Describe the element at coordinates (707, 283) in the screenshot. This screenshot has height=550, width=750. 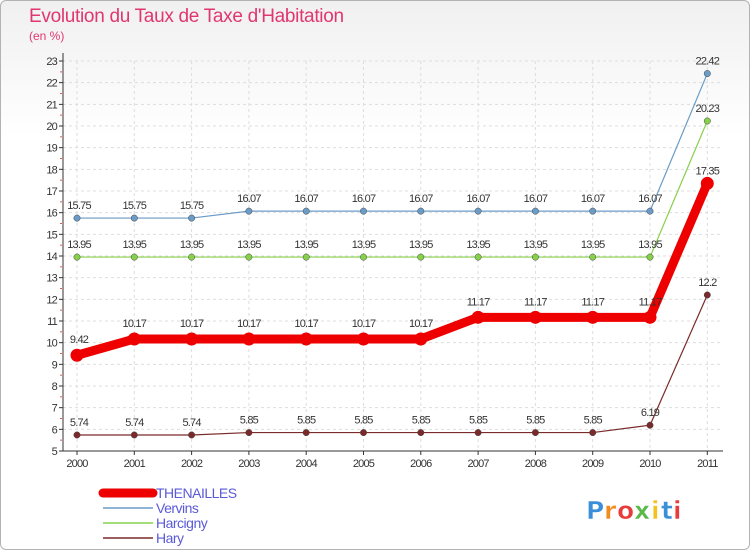
I see `data-label: 12.2` at that location.